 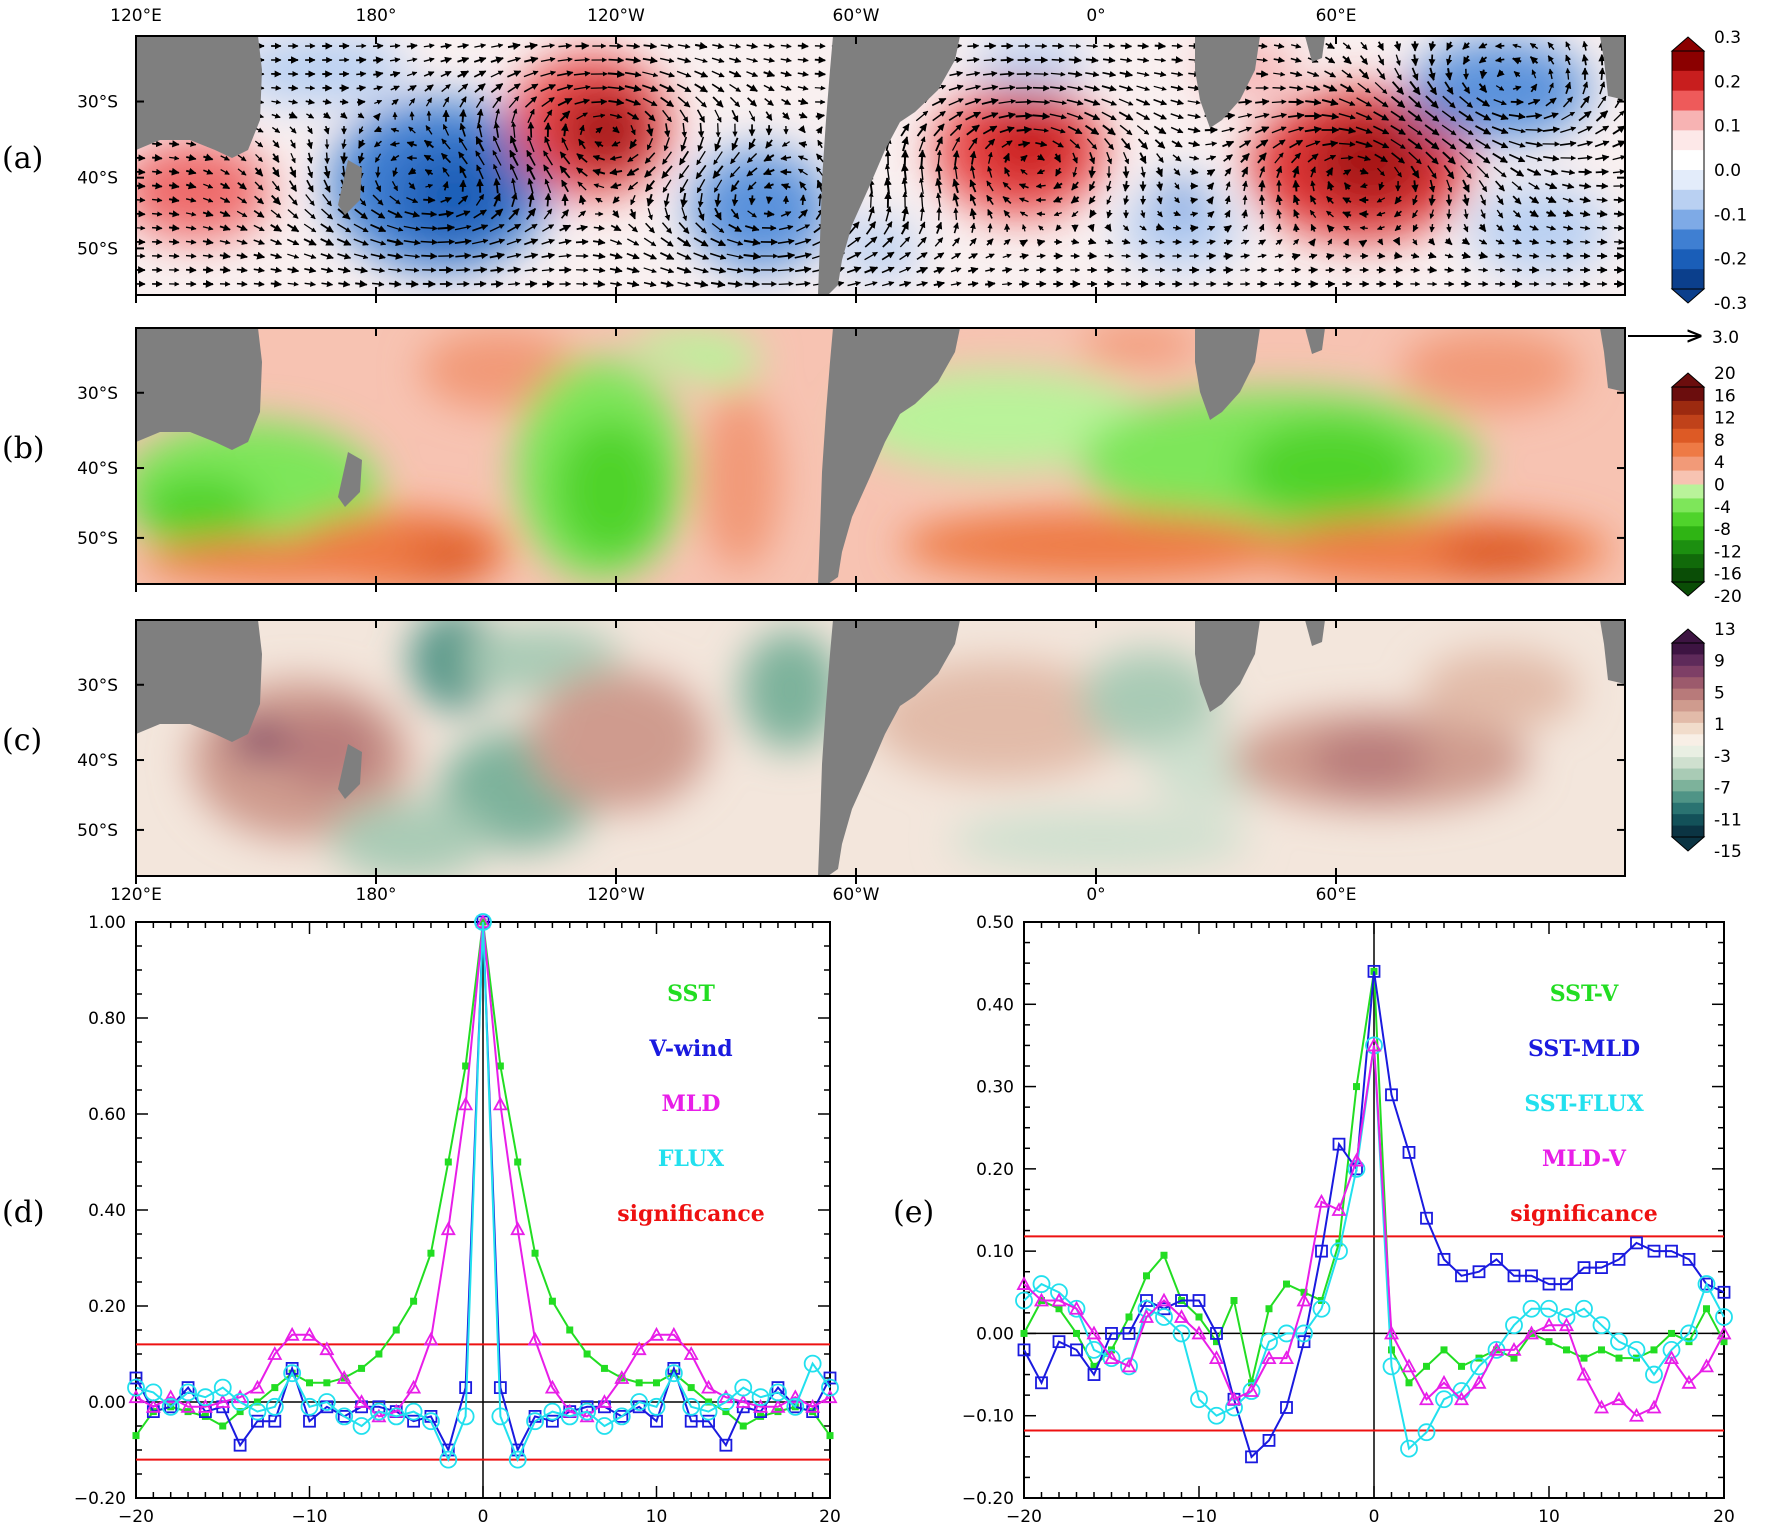 I want to click on colorbar-label: 20, so click(x=1725, y=374).